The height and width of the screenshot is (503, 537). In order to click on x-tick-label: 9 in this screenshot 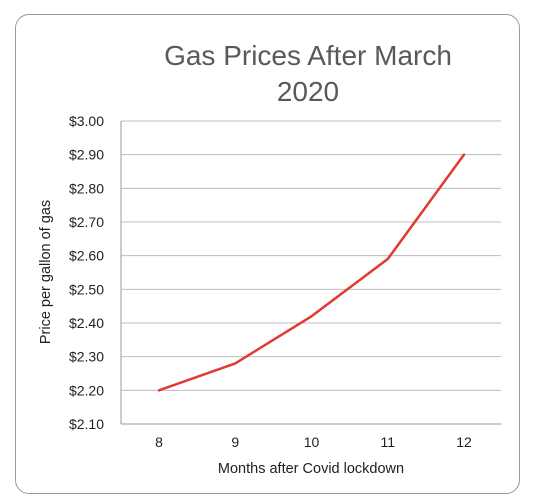, I will do `click(235, 442)`.